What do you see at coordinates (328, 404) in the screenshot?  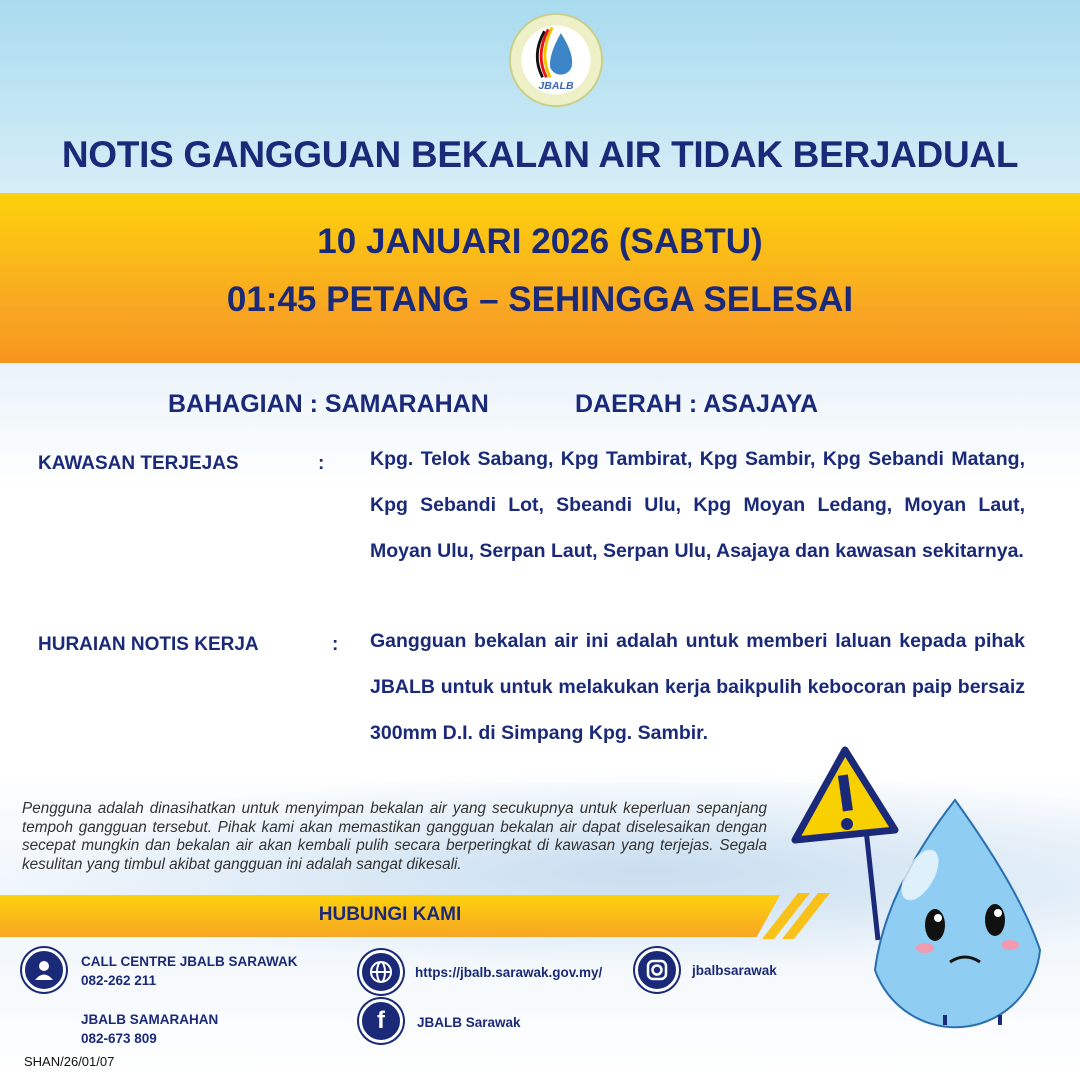 I see `bahagian-label: BAHAGIAN : SAMARAHAN` at bounding box center [328, 404].